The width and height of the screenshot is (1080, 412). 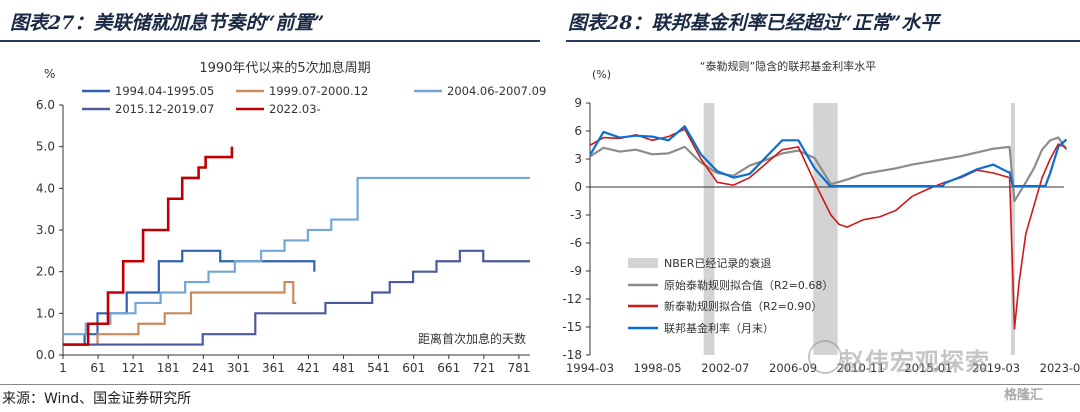 What do you see at coordinates (578, 159) in the screenshot?
I see `right-y-tick-label: 3` at bounding box center [578, 159].